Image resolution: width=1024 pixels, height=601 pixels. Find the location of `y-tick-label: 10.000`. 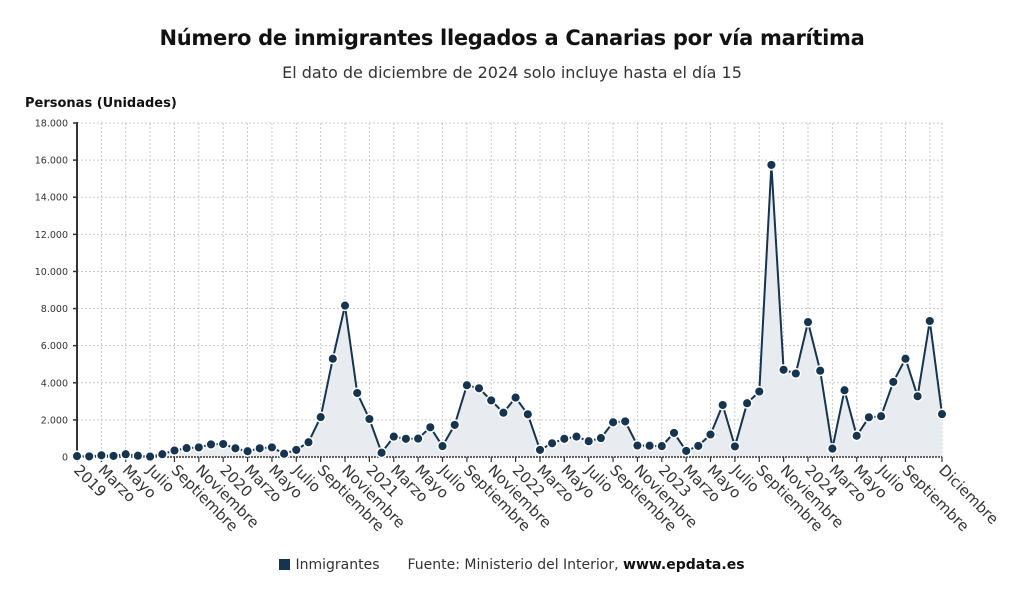

y-tick-label: 10.000 is located at coordinates (51, 272).